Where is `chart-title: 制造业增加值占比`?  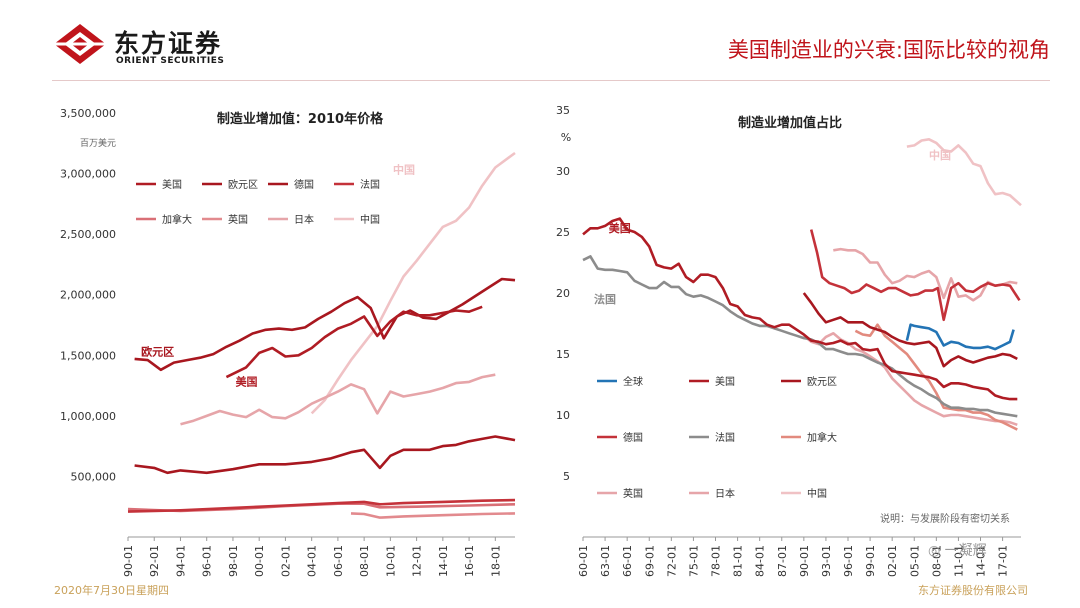 chart-title: 制造业增加值占比 is located at coordinates (790, 123).